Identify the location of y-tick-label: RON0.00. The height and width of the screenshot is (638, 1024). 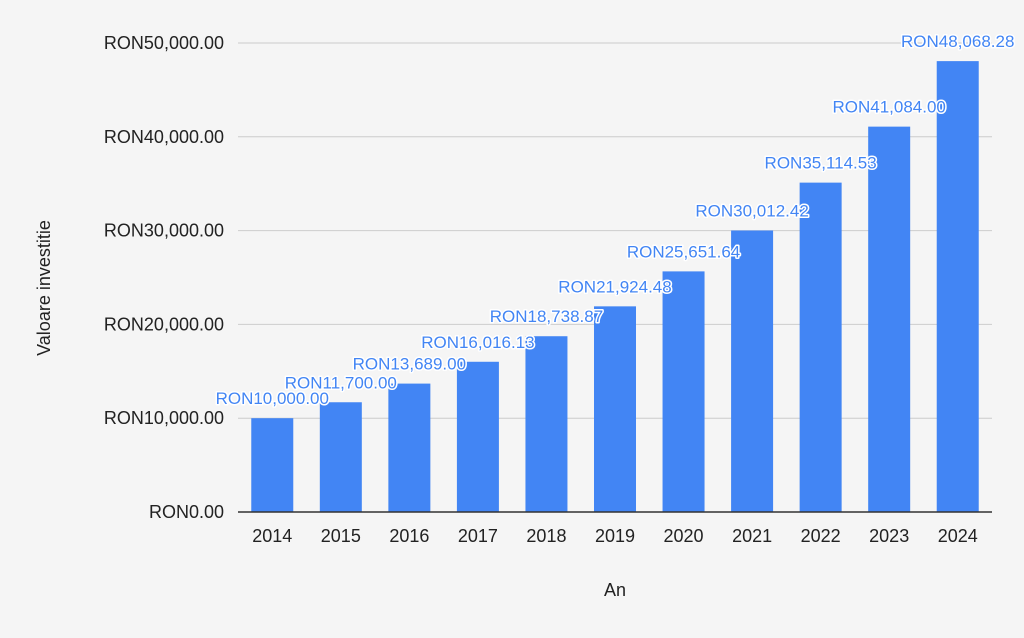
(186, 512).